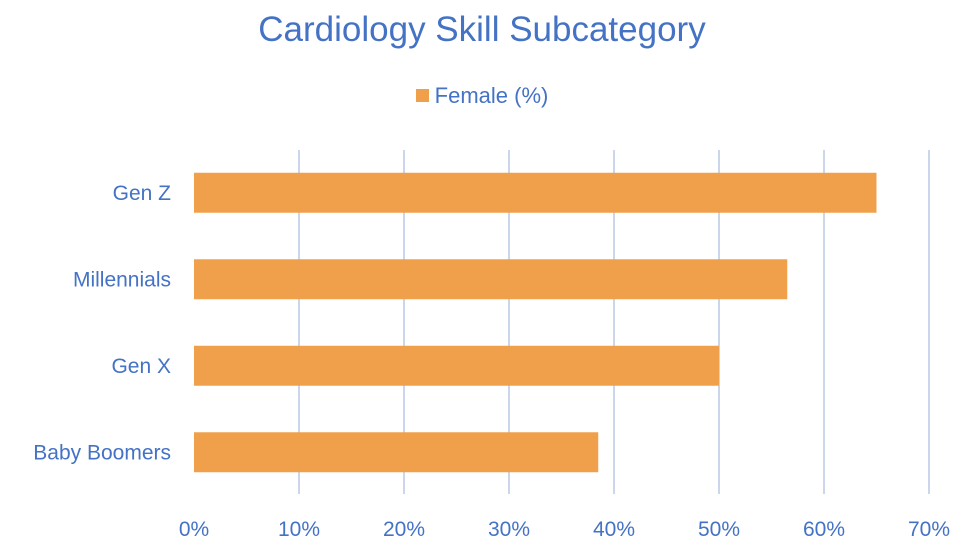  Describe the element at coordinates (929, 529) in the screenshot. I see `x-tick-label: 70%` at that location.